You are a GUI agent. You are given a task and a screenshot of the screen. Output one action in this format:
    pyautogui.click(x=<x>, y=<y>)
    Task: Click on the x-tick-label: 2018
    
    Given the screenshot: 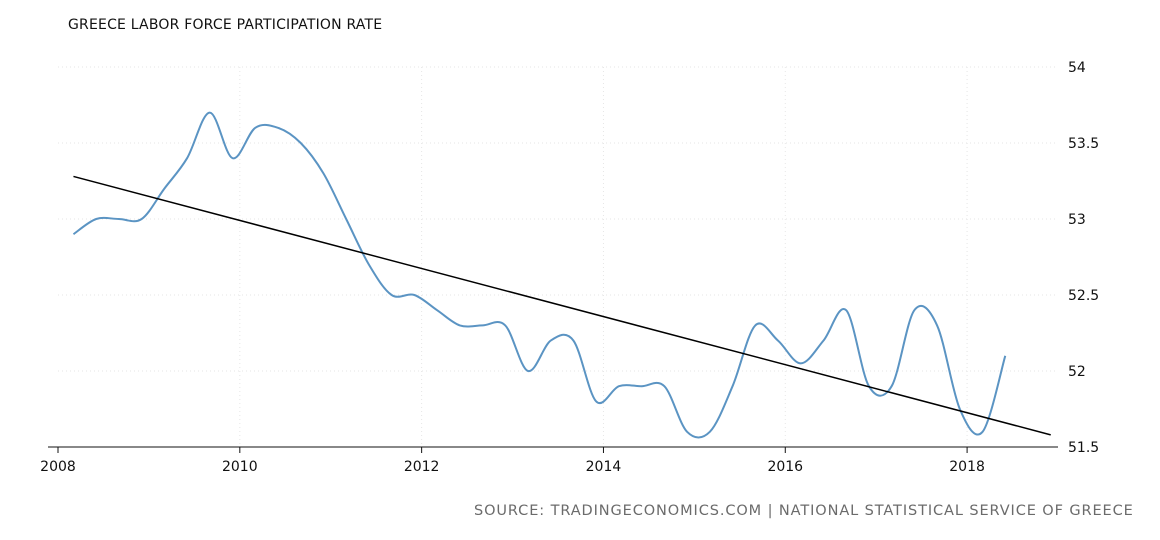 What is the action you would take?
    pyautogui.click(x=967, y=467)
    